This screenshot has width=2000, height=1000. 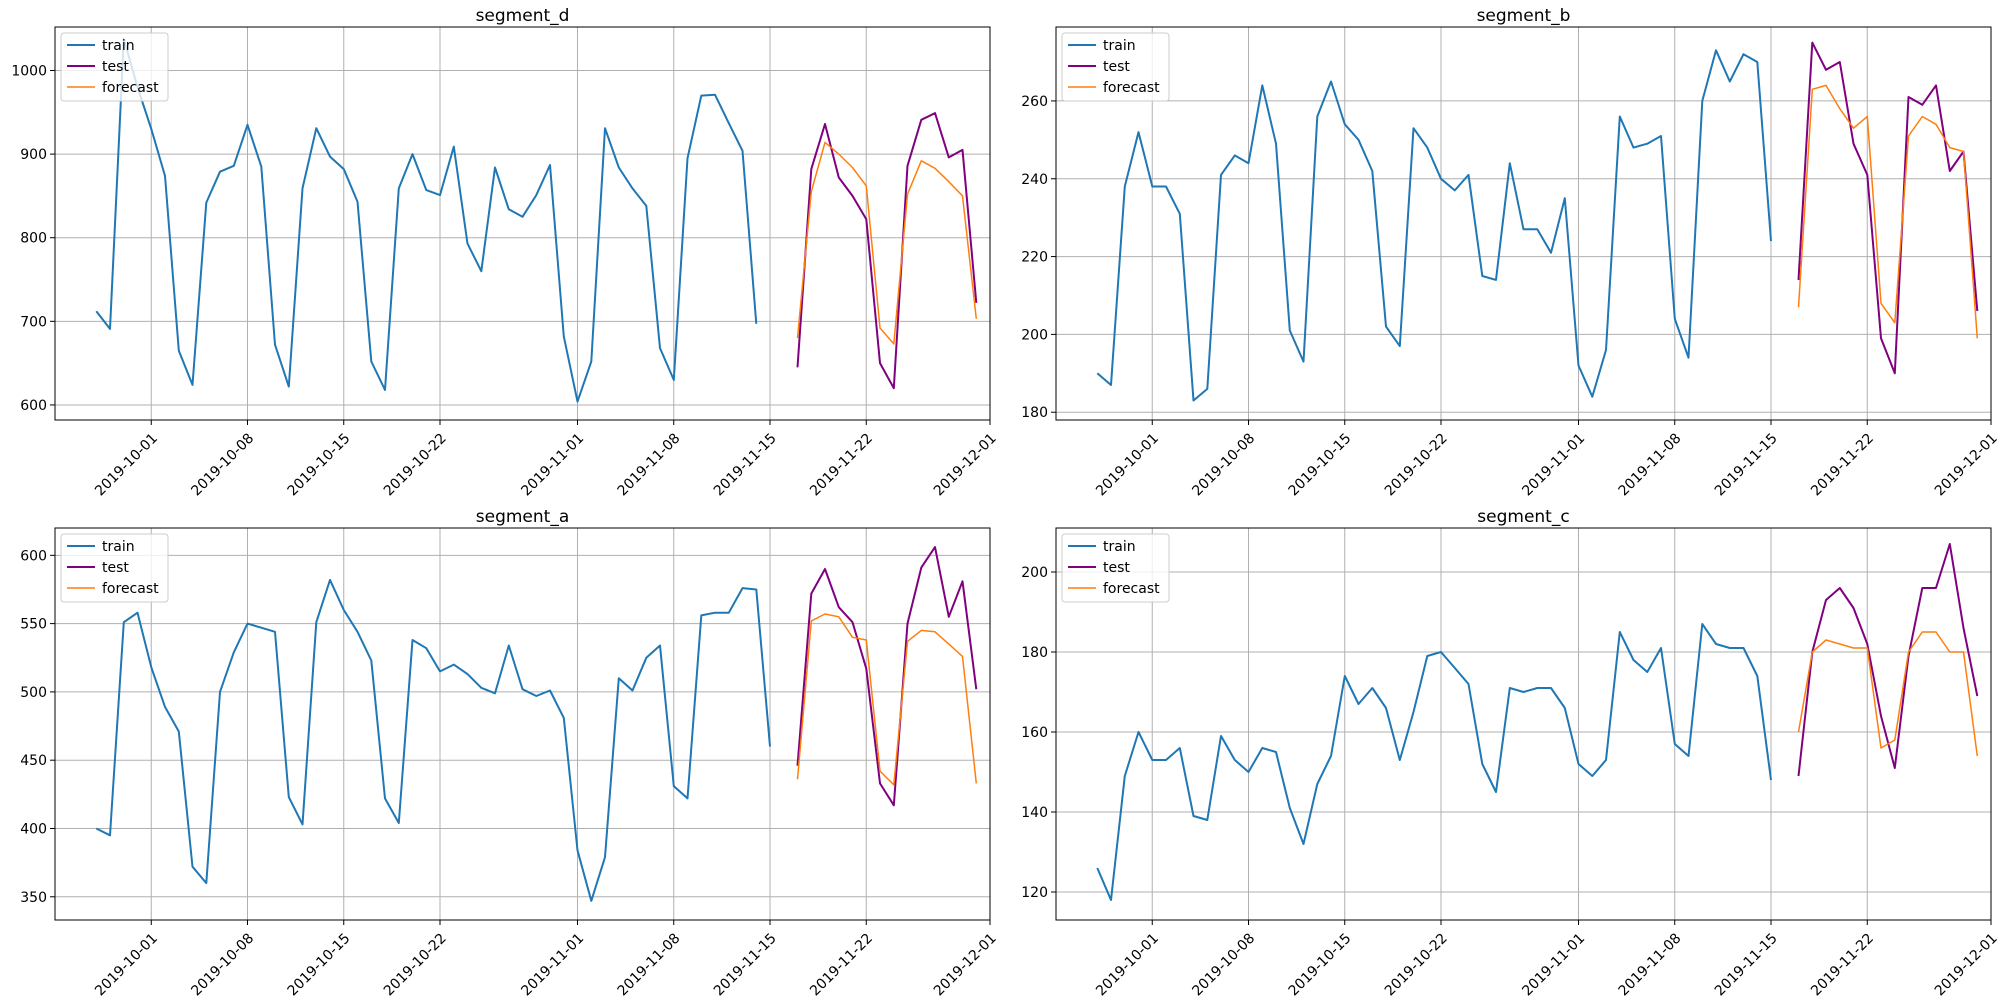 I want to click on y-tick-label: 800, so click(x=33, y=239).